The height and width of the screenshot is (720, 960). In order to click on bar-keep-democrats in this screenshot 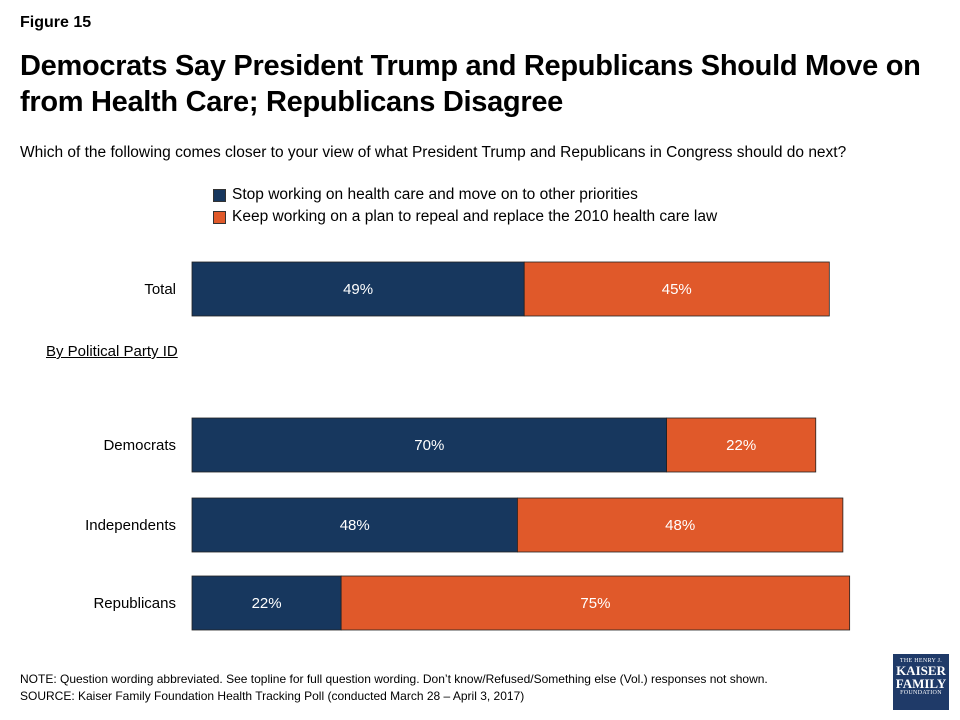, I will do `click(741, 445)`.